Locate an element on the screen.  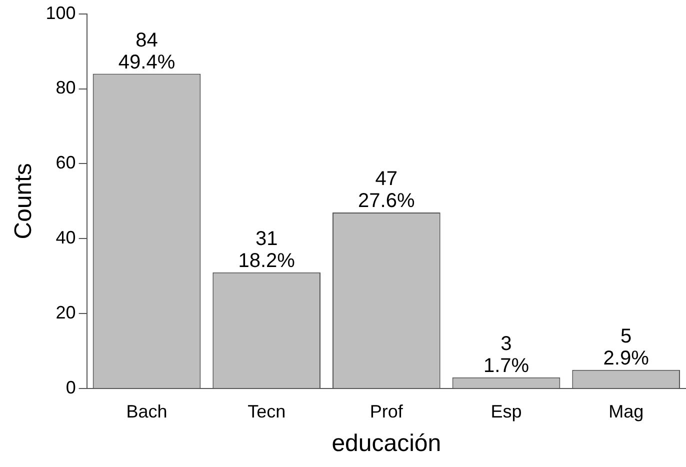
y-tick-label: 60 is located at coordinates (66, 162).